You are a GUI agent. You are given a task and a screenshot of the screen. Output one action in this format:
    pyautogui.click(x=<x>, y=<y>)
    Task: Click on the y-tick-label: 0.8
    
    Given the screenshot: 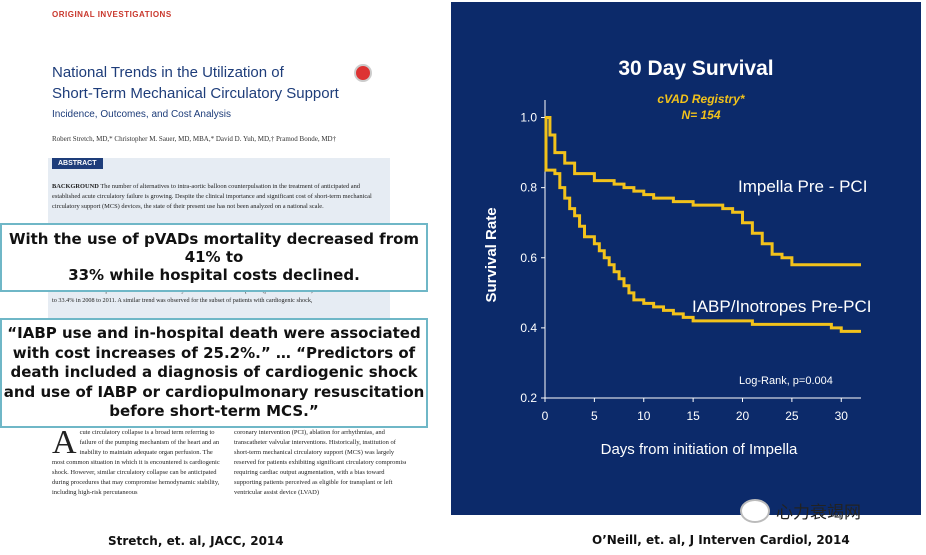 What is the action you would take?
    pyautogui.click(x=528, y=188)
    